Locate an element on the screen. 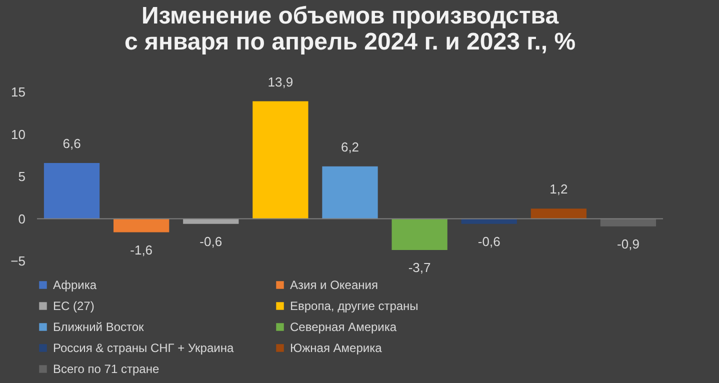 This screenshot has width=719, height=383. legend-label: Всего по 71 стране is located at coordinates (106, 369).